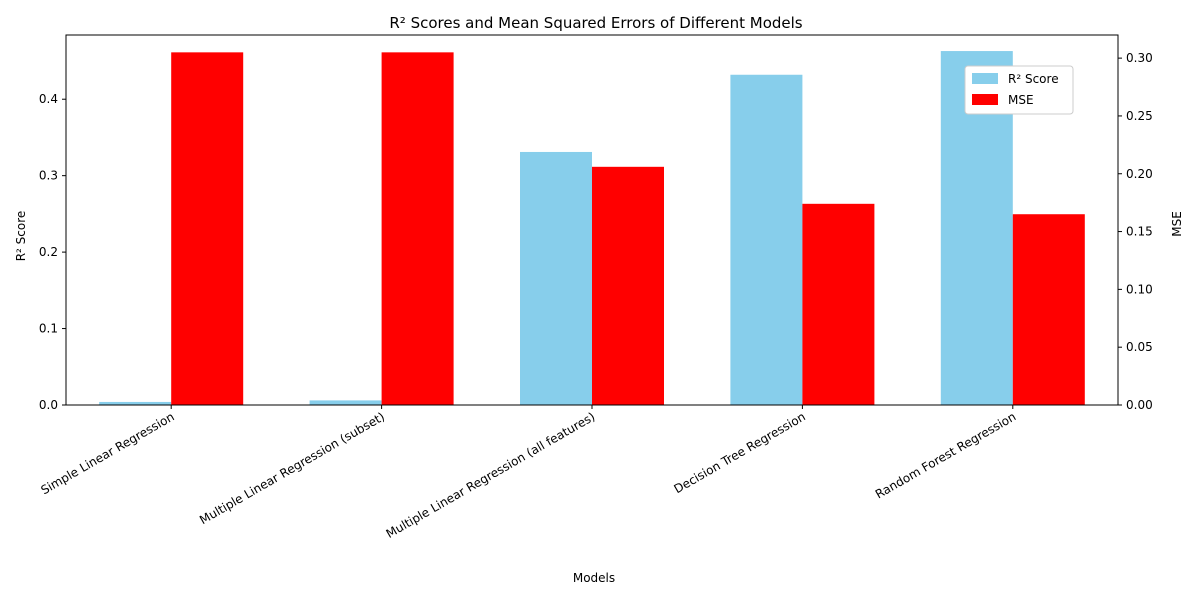 This screenshot has height=600, width=1200. What do you see at coordinates (1139, 232) in the screenshot?
I see `y-tick-label-right: 0.15` at bounding box center [1139, 232].